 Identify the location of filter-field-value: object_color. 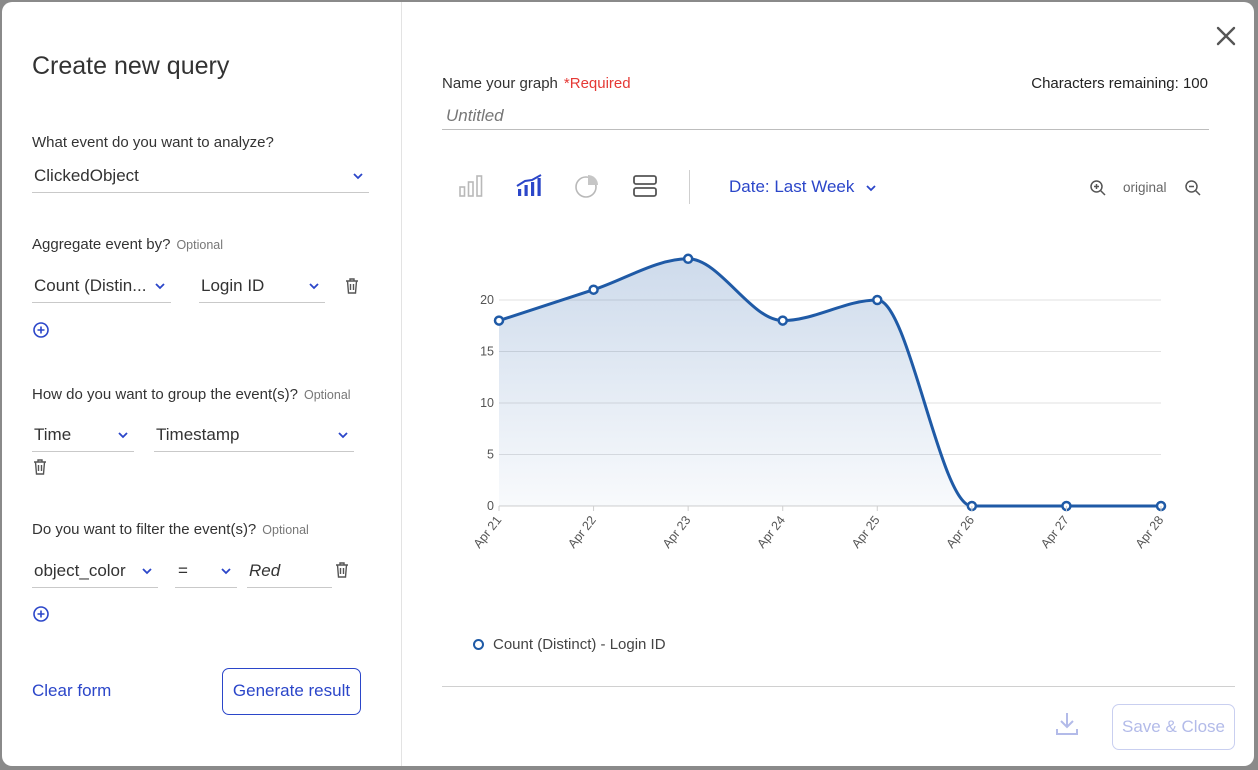
(80, 570).